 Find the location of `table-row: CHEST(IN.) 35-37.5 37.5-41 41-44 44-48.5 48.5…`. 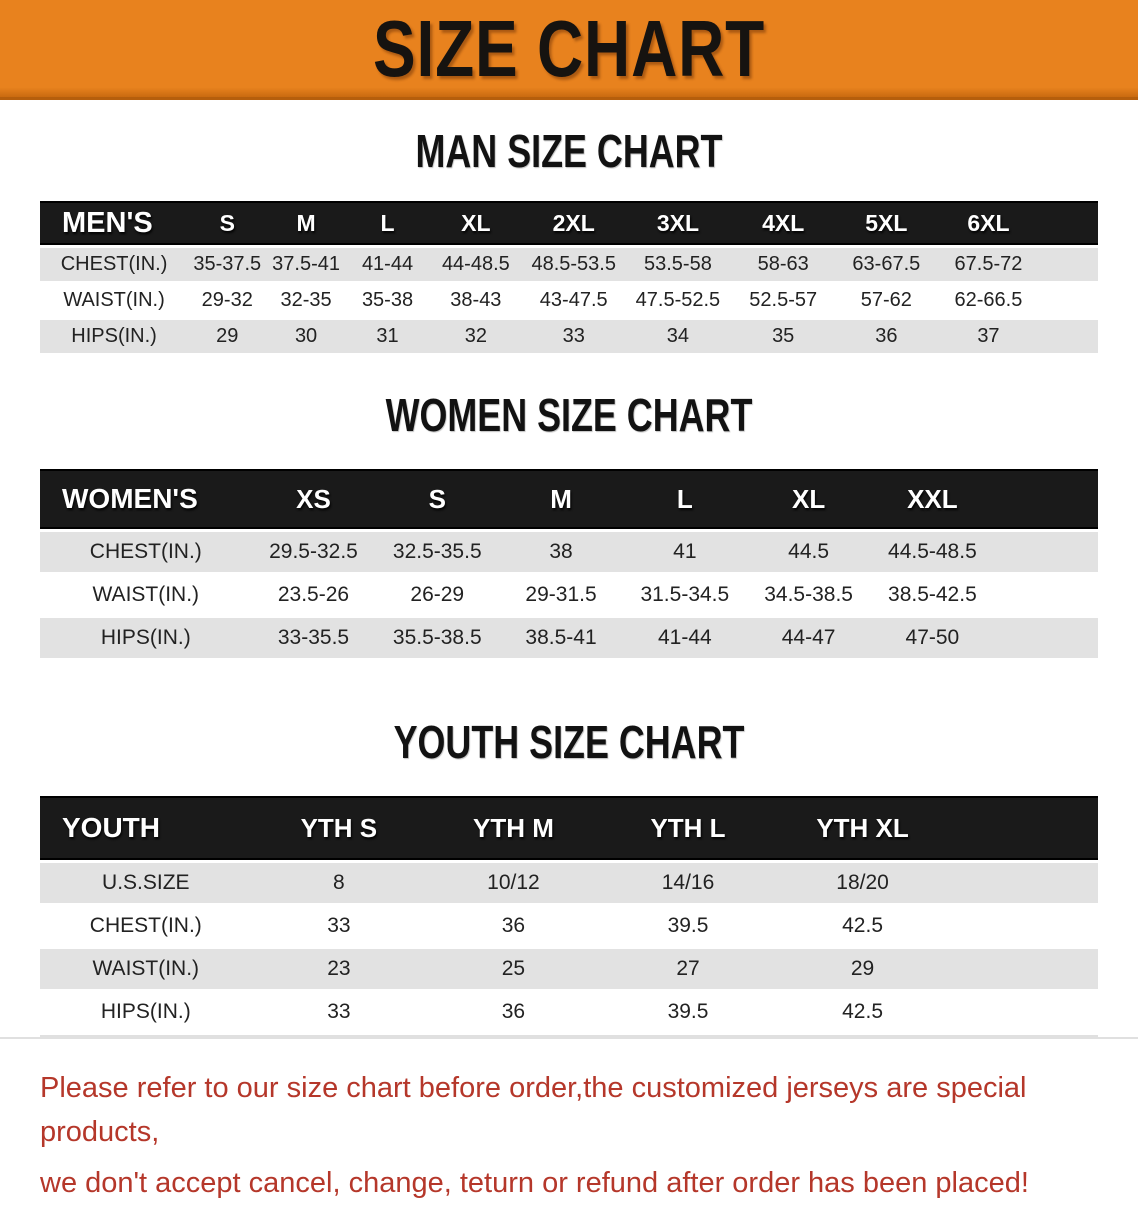

table-row: CHEST(IN.) 35-37.5 37.5-41 41-44 44-48.5 48.5… is located at coordinates (569, 264).